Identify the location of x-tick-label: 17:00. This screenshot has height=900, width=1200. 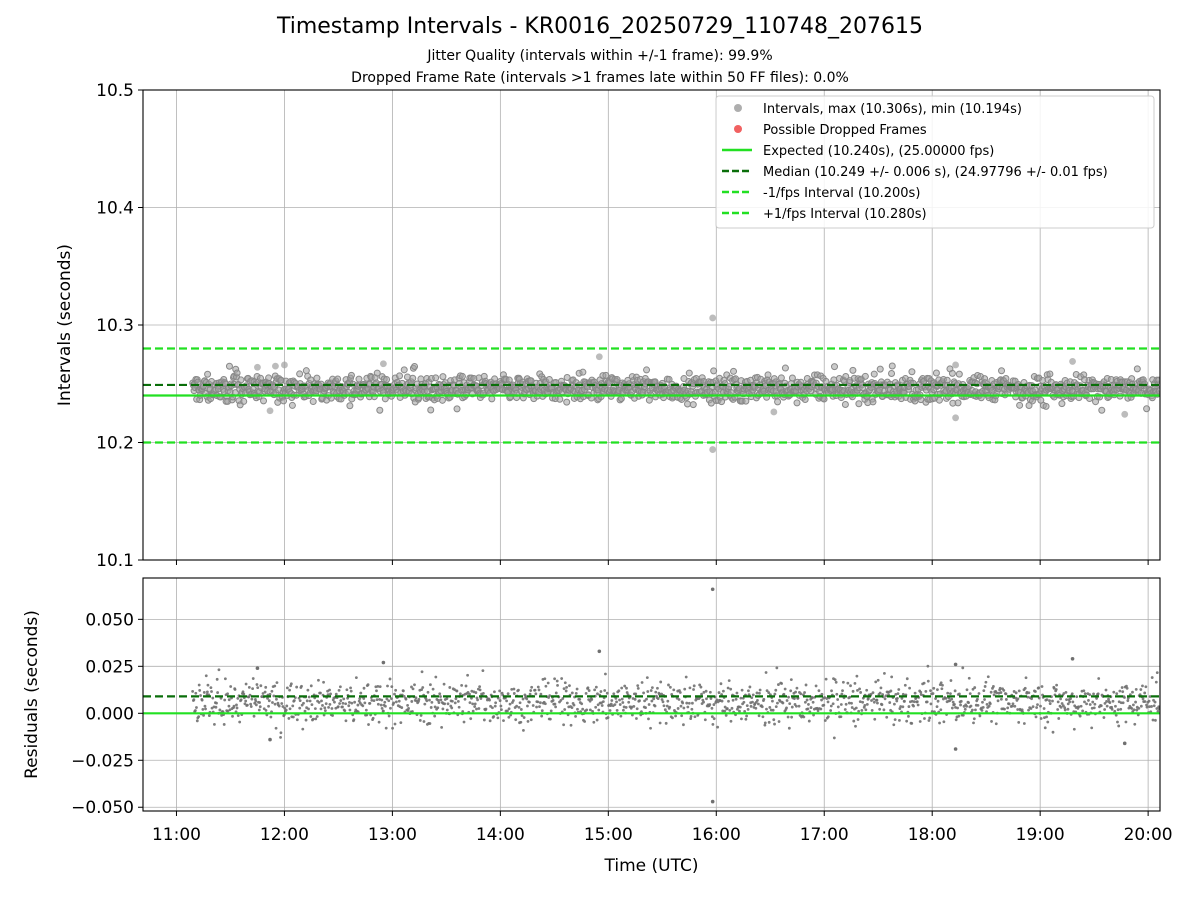
(824, 835).